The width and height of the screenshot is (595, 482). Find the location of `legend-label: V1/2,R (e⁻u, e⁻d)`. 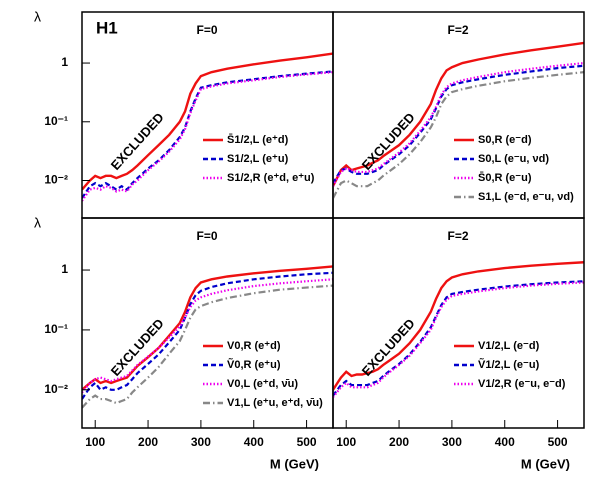

legend-label: V1/2,R (e⁻u, e⁻d) is located at coordinates (522, 384).